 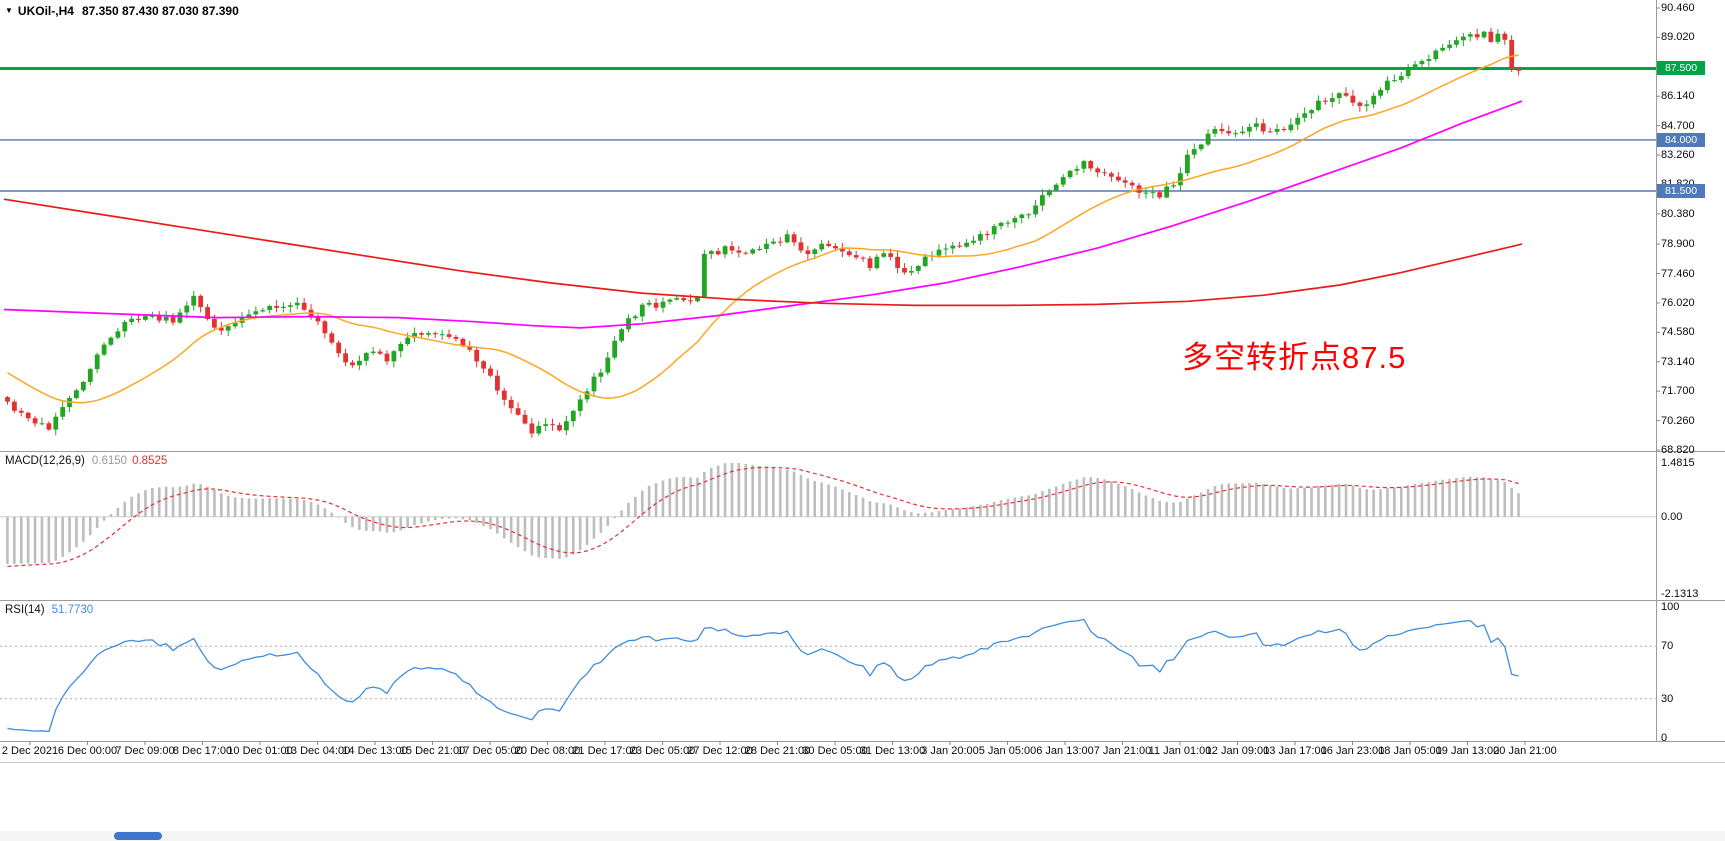 What do you see at coordinates (1681, 68) in the screenshot?
I see `price-line-badge: 87.500` at bounding box center [1681, 68].